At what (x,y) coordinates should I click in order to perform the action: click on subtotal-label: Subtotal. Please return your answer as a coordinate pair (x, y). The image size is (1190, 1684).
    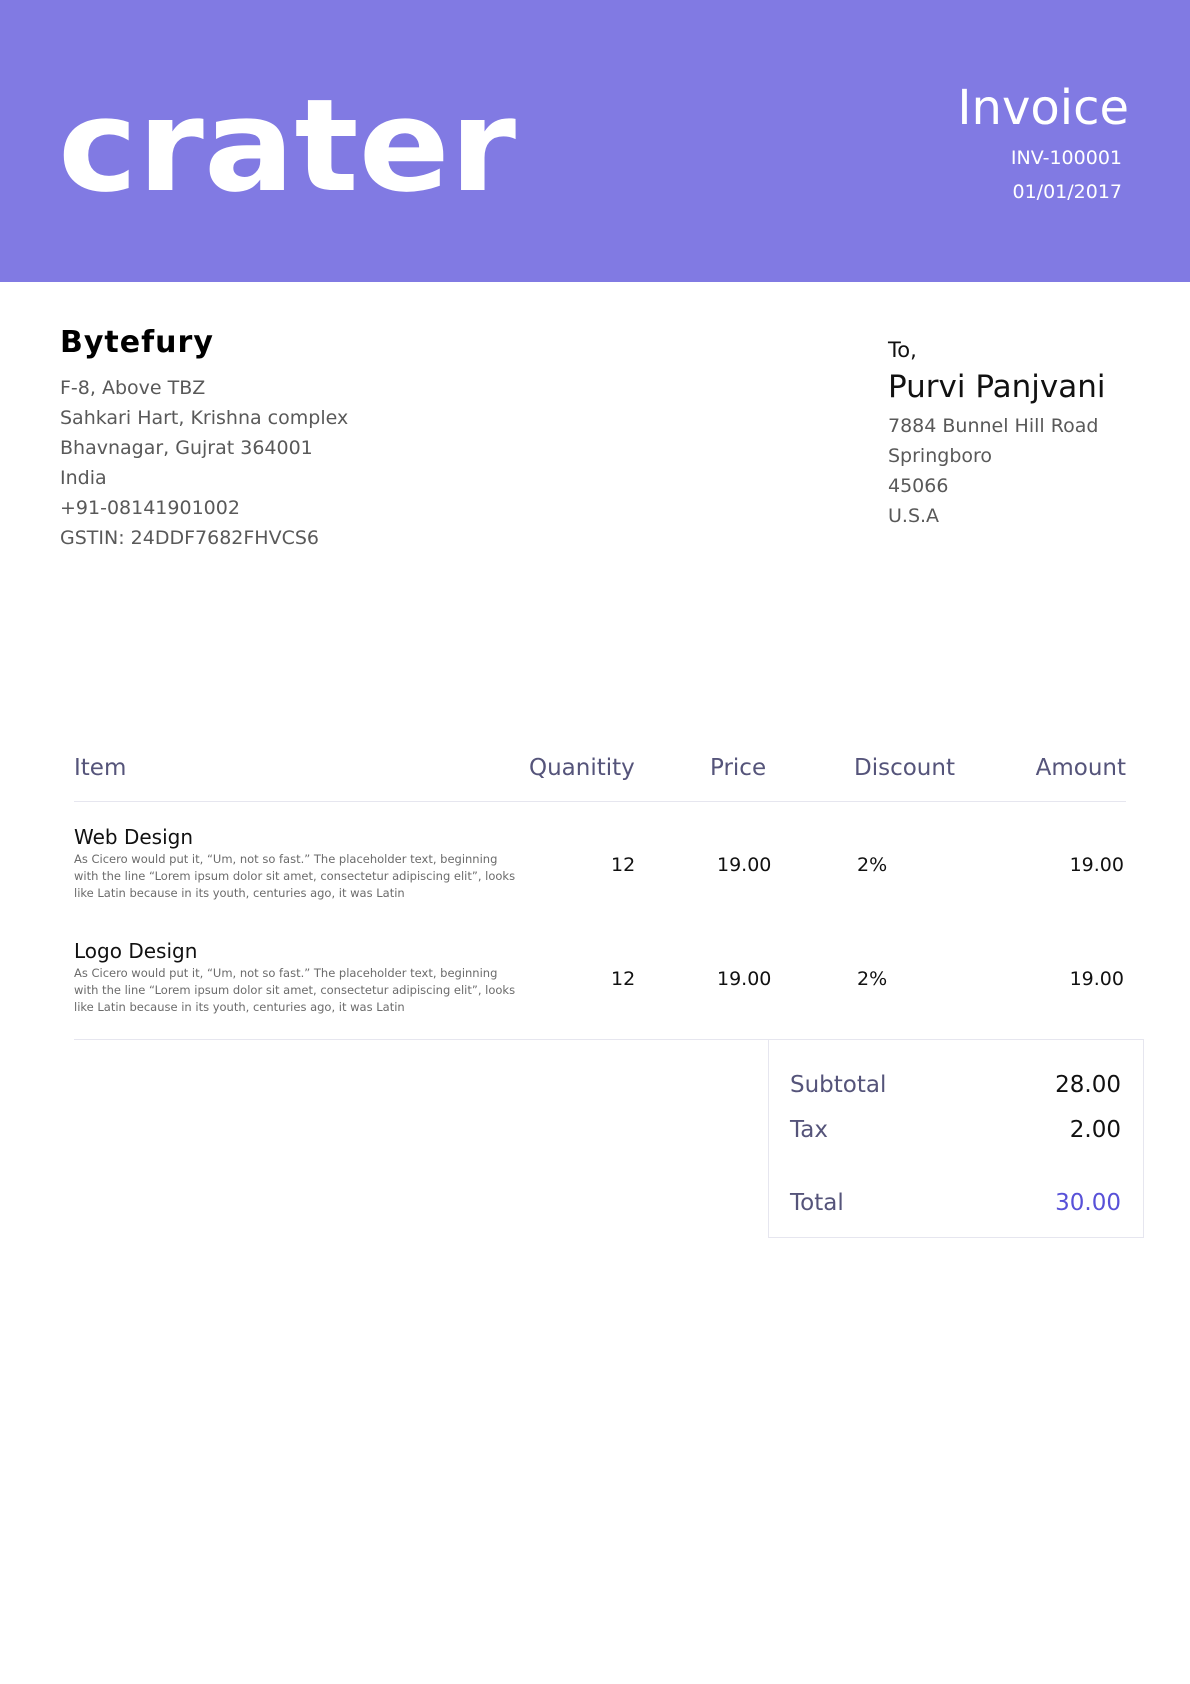
    Looking at the image, I should click on (838, 1085).